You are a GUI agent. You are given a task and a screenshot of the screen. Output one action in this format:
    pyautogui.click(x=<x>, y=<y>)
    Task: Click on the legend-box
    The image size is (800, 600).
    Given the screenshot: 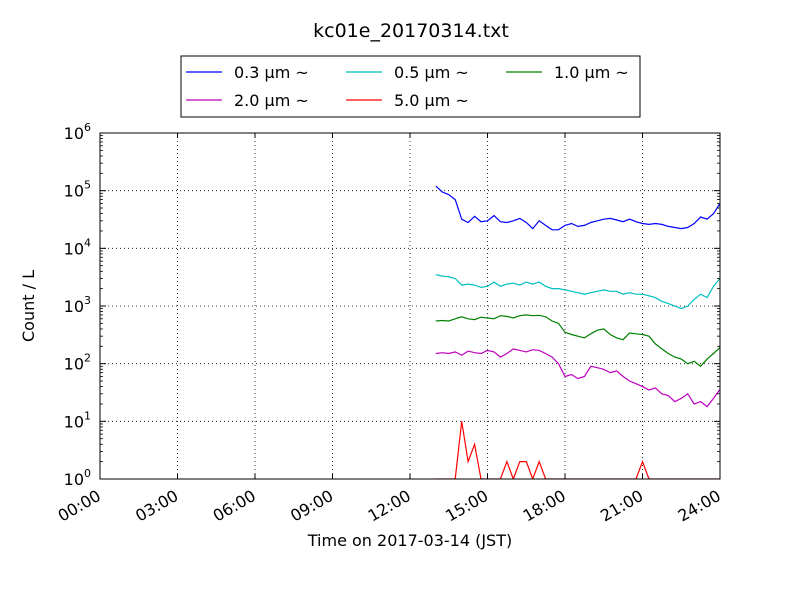 What is the action you would take?
    pyautogui.click(x=410, y=86)
    